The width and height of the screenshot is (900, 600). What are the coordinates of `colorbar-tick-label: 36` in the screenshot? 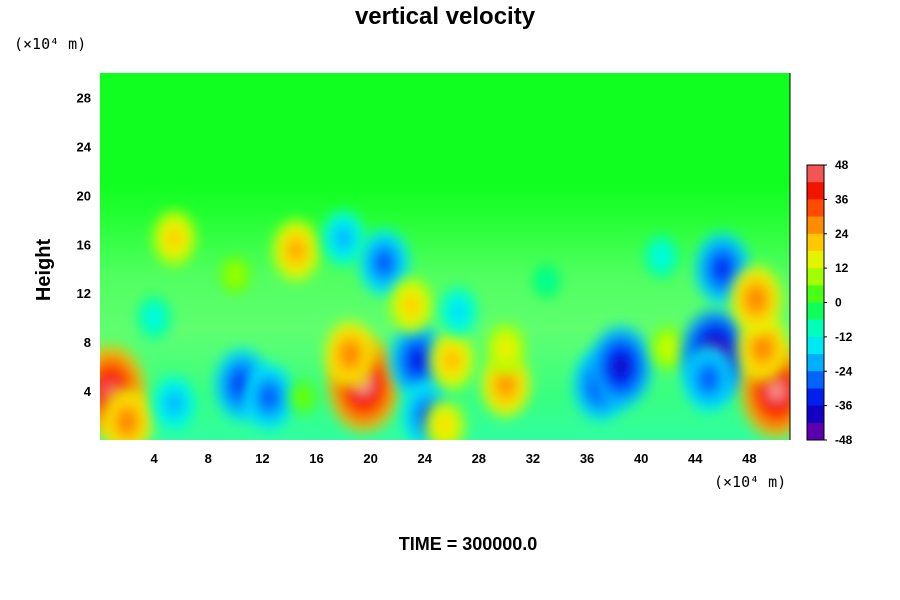 It's located at (842, 199).